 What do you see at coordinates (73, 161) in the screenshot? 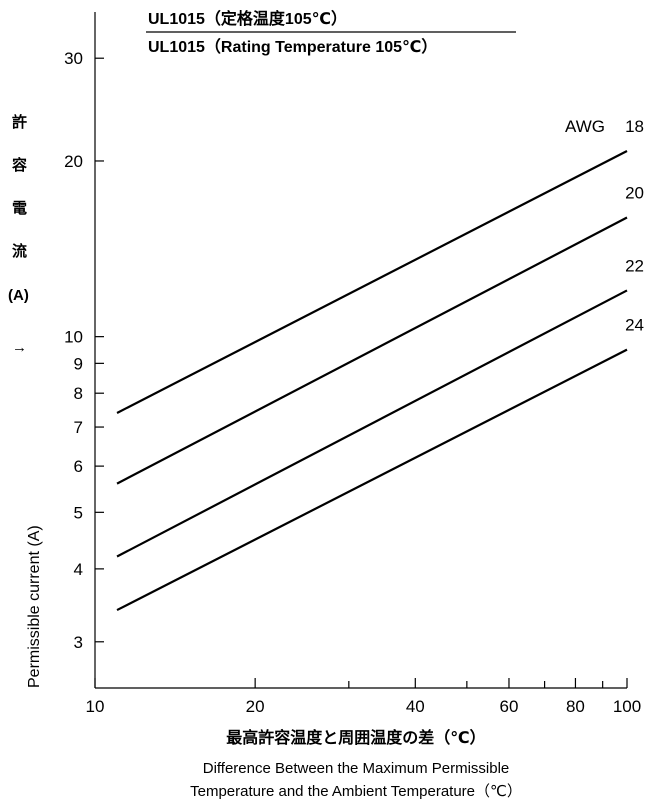
I see `y-tick-label: 20` at bounding box center [73, 161].